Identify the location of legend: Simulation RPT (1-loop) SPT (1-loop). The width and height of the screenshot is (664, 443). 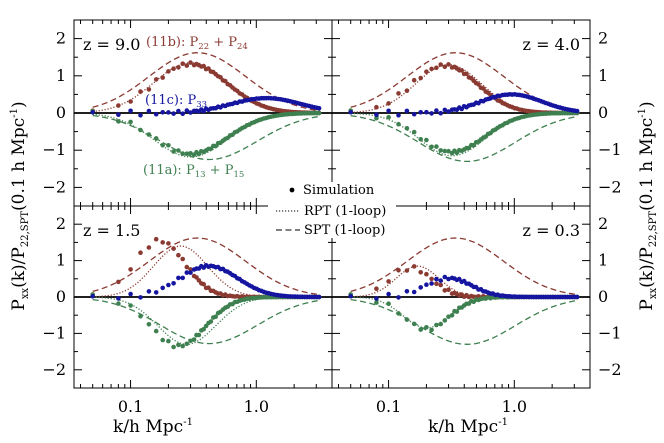
(332, 210).